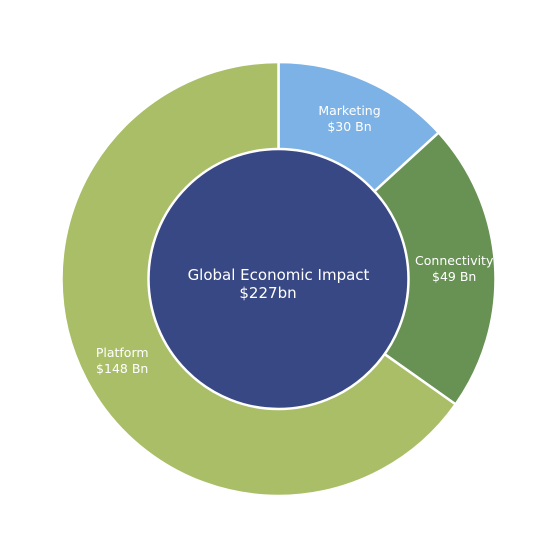  I want to click on center-title: Global Economic Impact, so click(279, 275).